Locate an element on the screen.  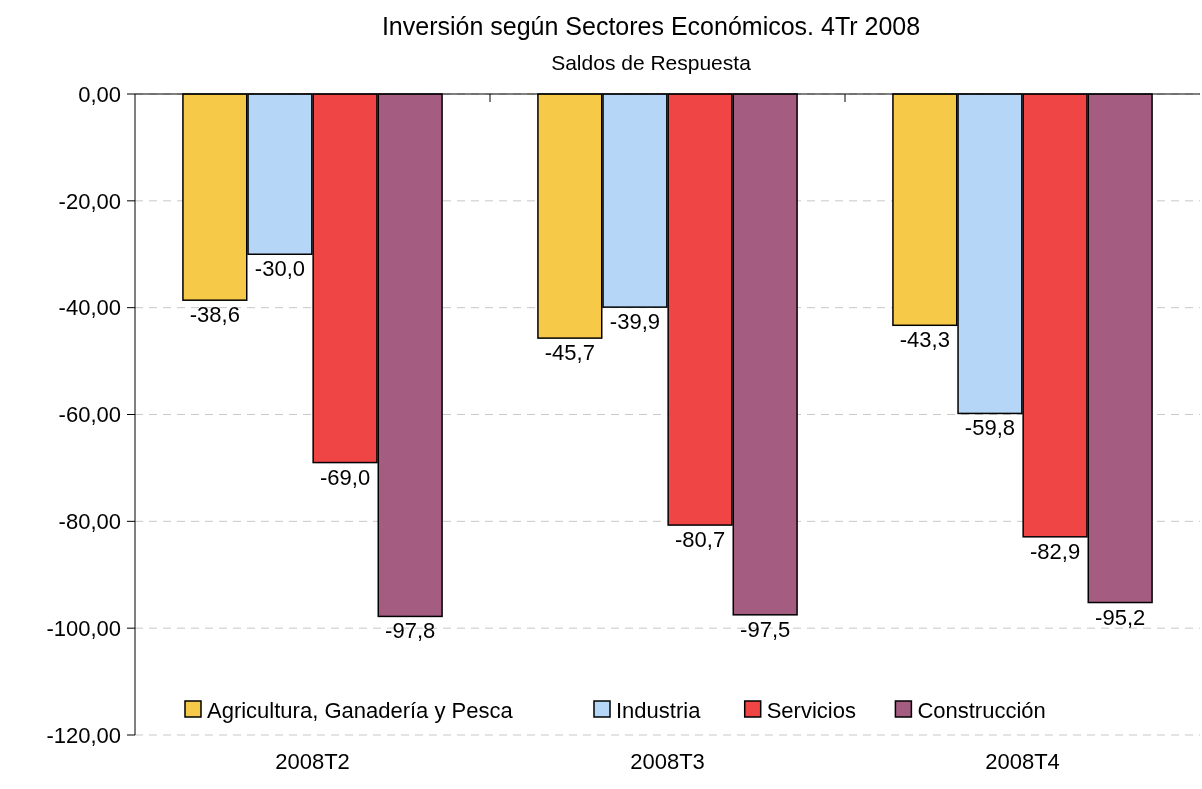
data-label: -80,7 is located at coordinates (700, 540).